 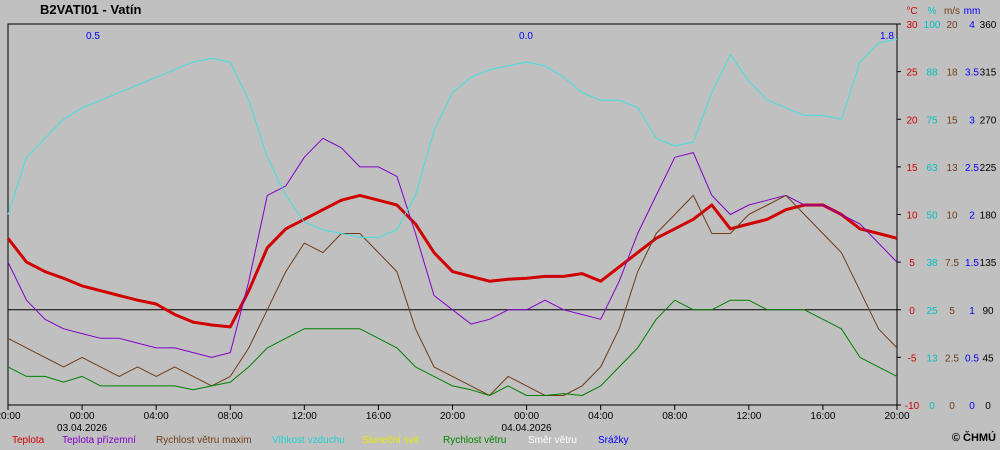 What do you see at coordinates (526, 36) in the screenshot?
I see `annotation-label: 0.0` at bounding box center [526, 36].